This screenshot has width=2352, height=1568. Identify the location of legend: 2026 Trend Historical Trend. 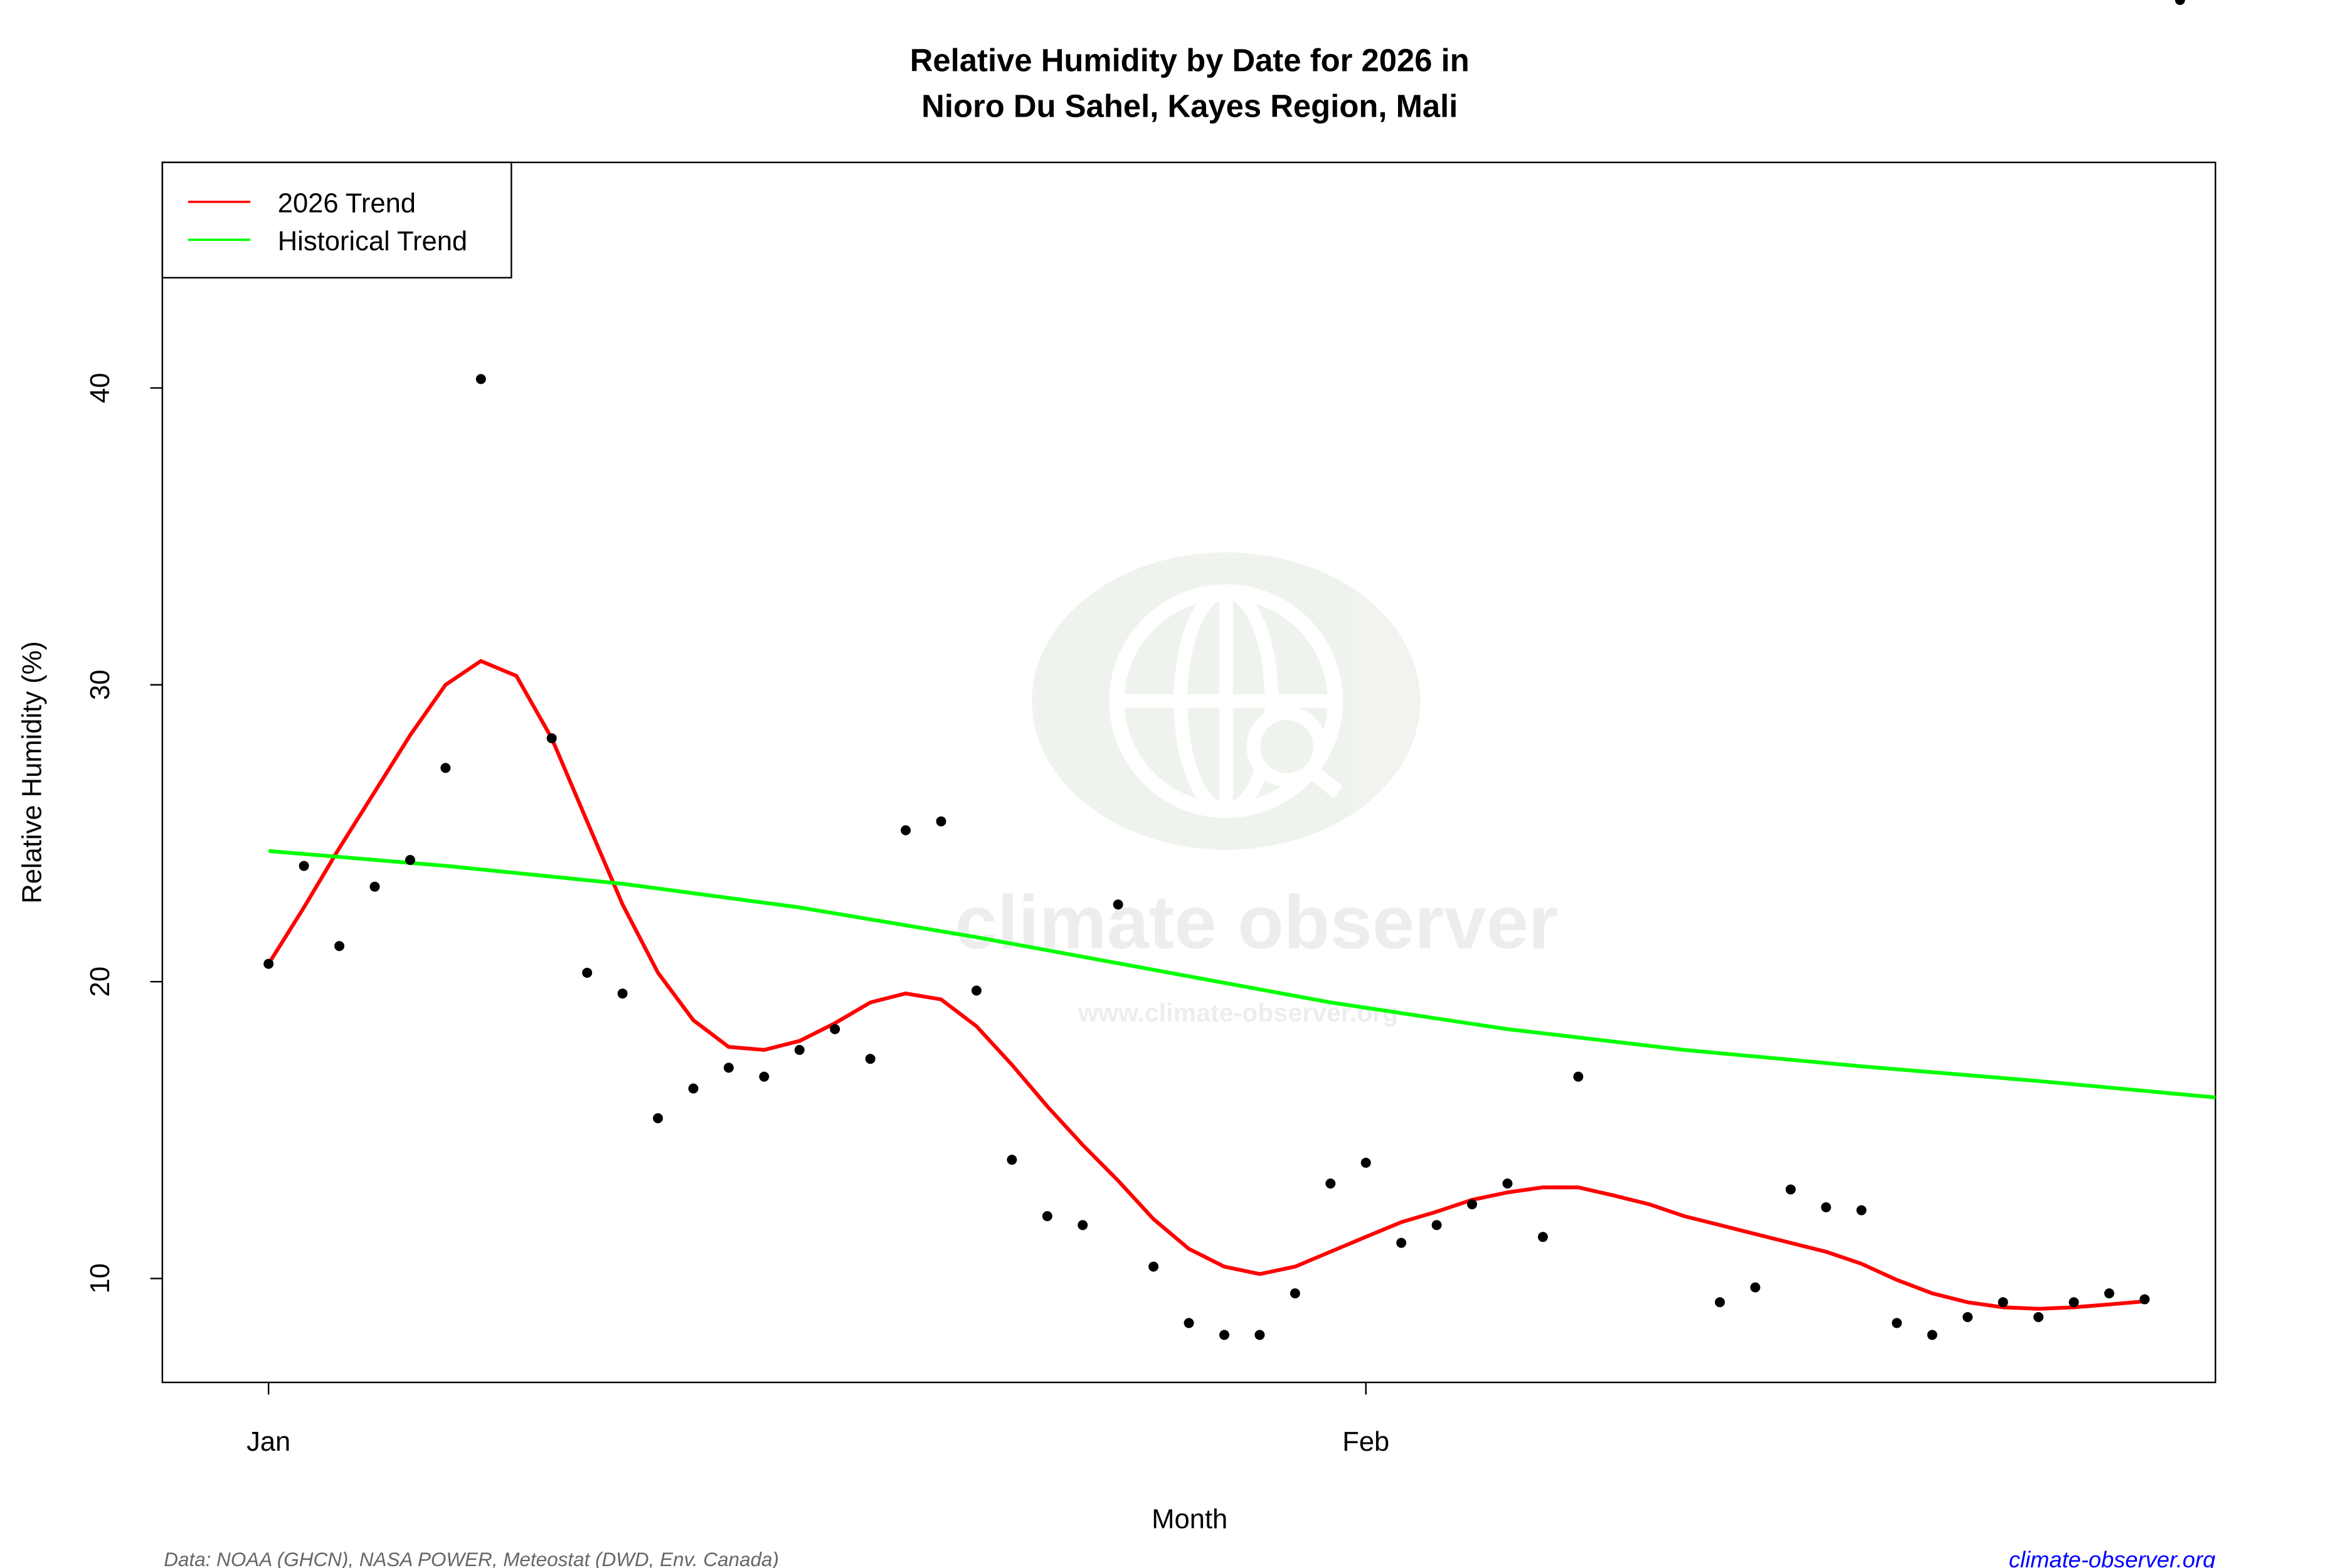
(336, 219).